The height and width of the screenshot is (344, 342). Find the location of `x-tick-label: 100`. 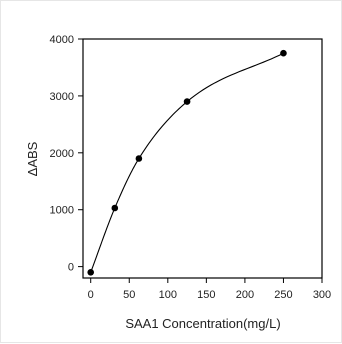

x-tick-label: 100 is located at coordinates (168, 295).